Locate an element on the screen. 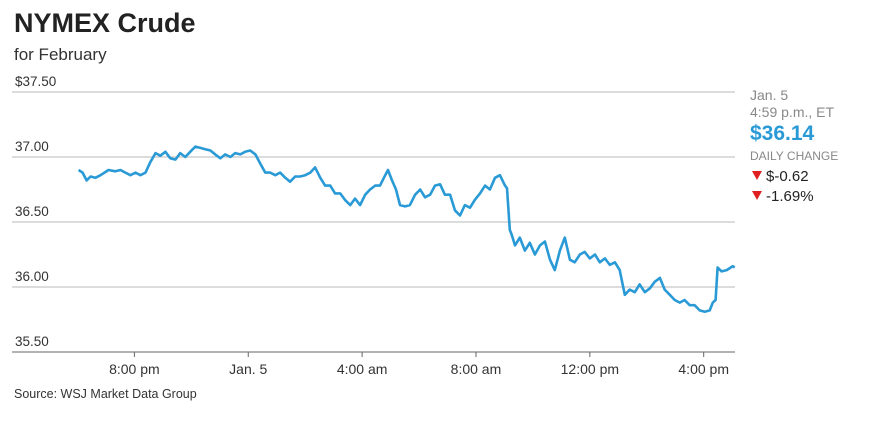 This screenshot has height=427, width=870. x-tick-label: 8:00 pm is located at coordinates (134, 369).